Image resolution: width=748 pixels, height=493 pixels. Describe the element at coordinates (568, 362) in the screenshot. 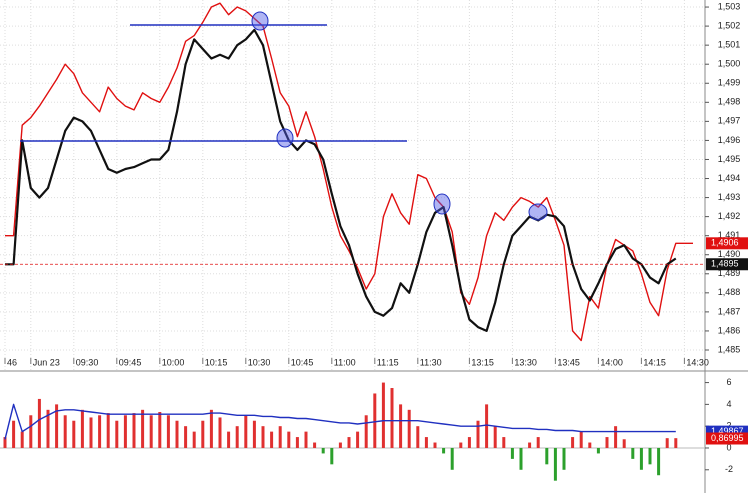

I see `x-tick-label: 13:45` at that location.